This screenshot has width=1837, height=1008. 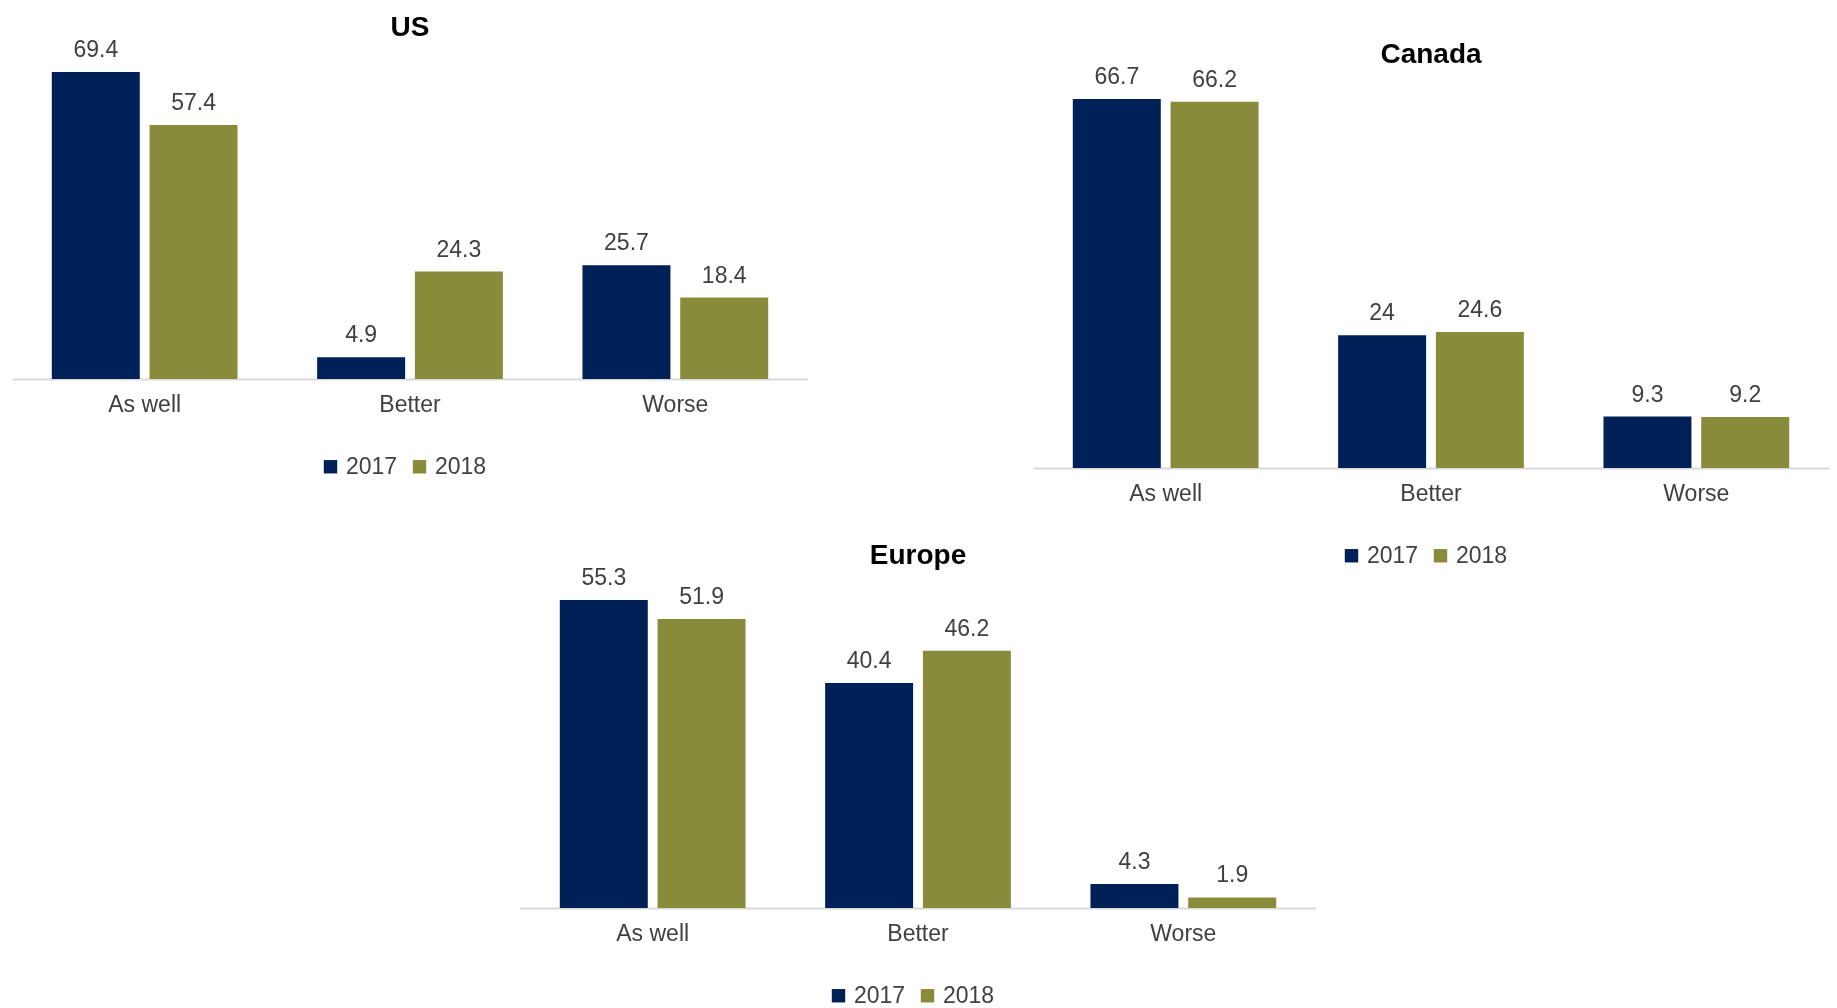 I want to click on chart-title: Europe, so click(x=918, y=554).